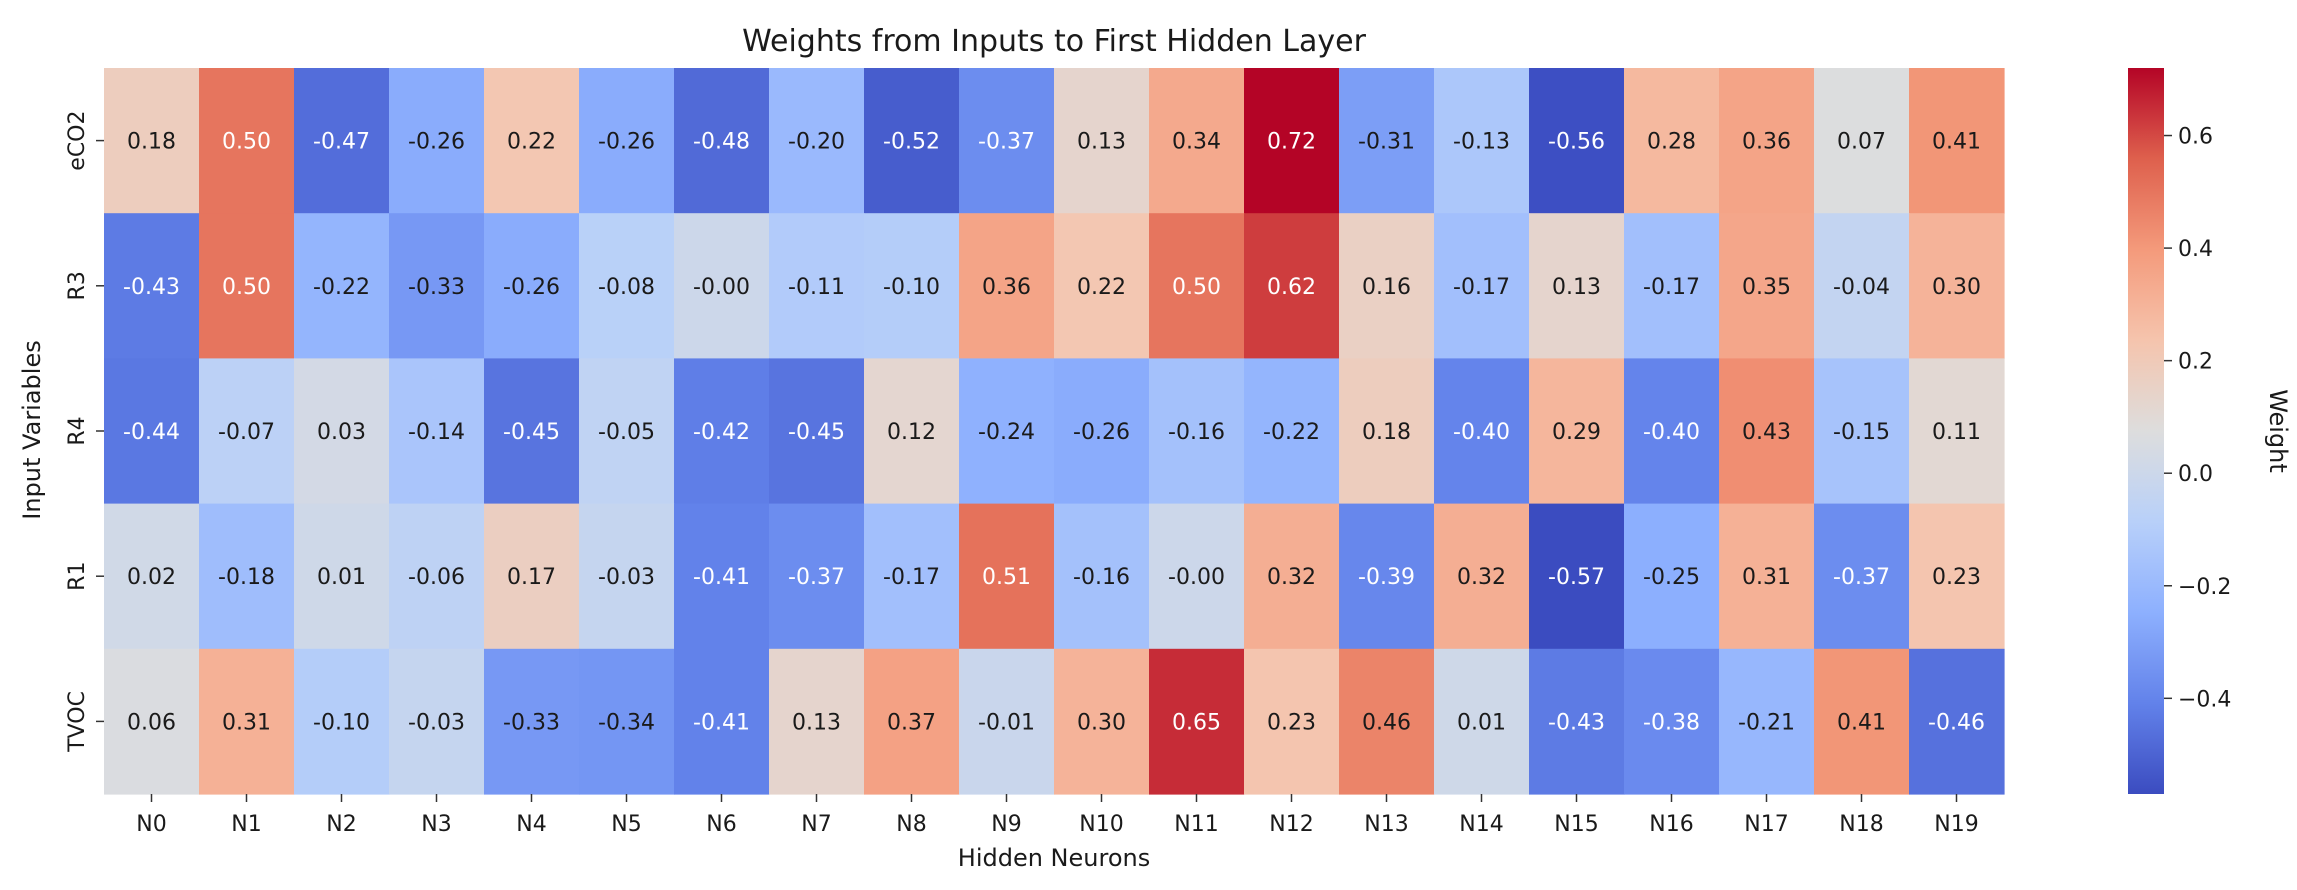 This screenshot has height=890, width=2297. Describe the element at coordinates (1861, 287) in the screenshot. I see `cell-value-label: -0.04` at that location.